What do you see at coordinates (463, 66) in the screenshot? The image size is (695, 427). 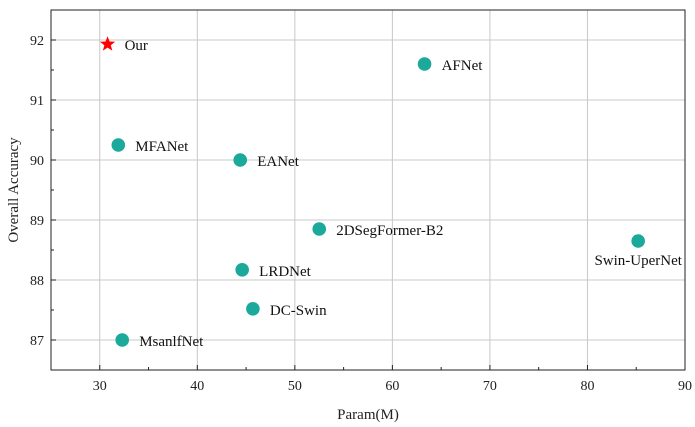 I see `point-label: AFNet` at bounding box center [463, 66].